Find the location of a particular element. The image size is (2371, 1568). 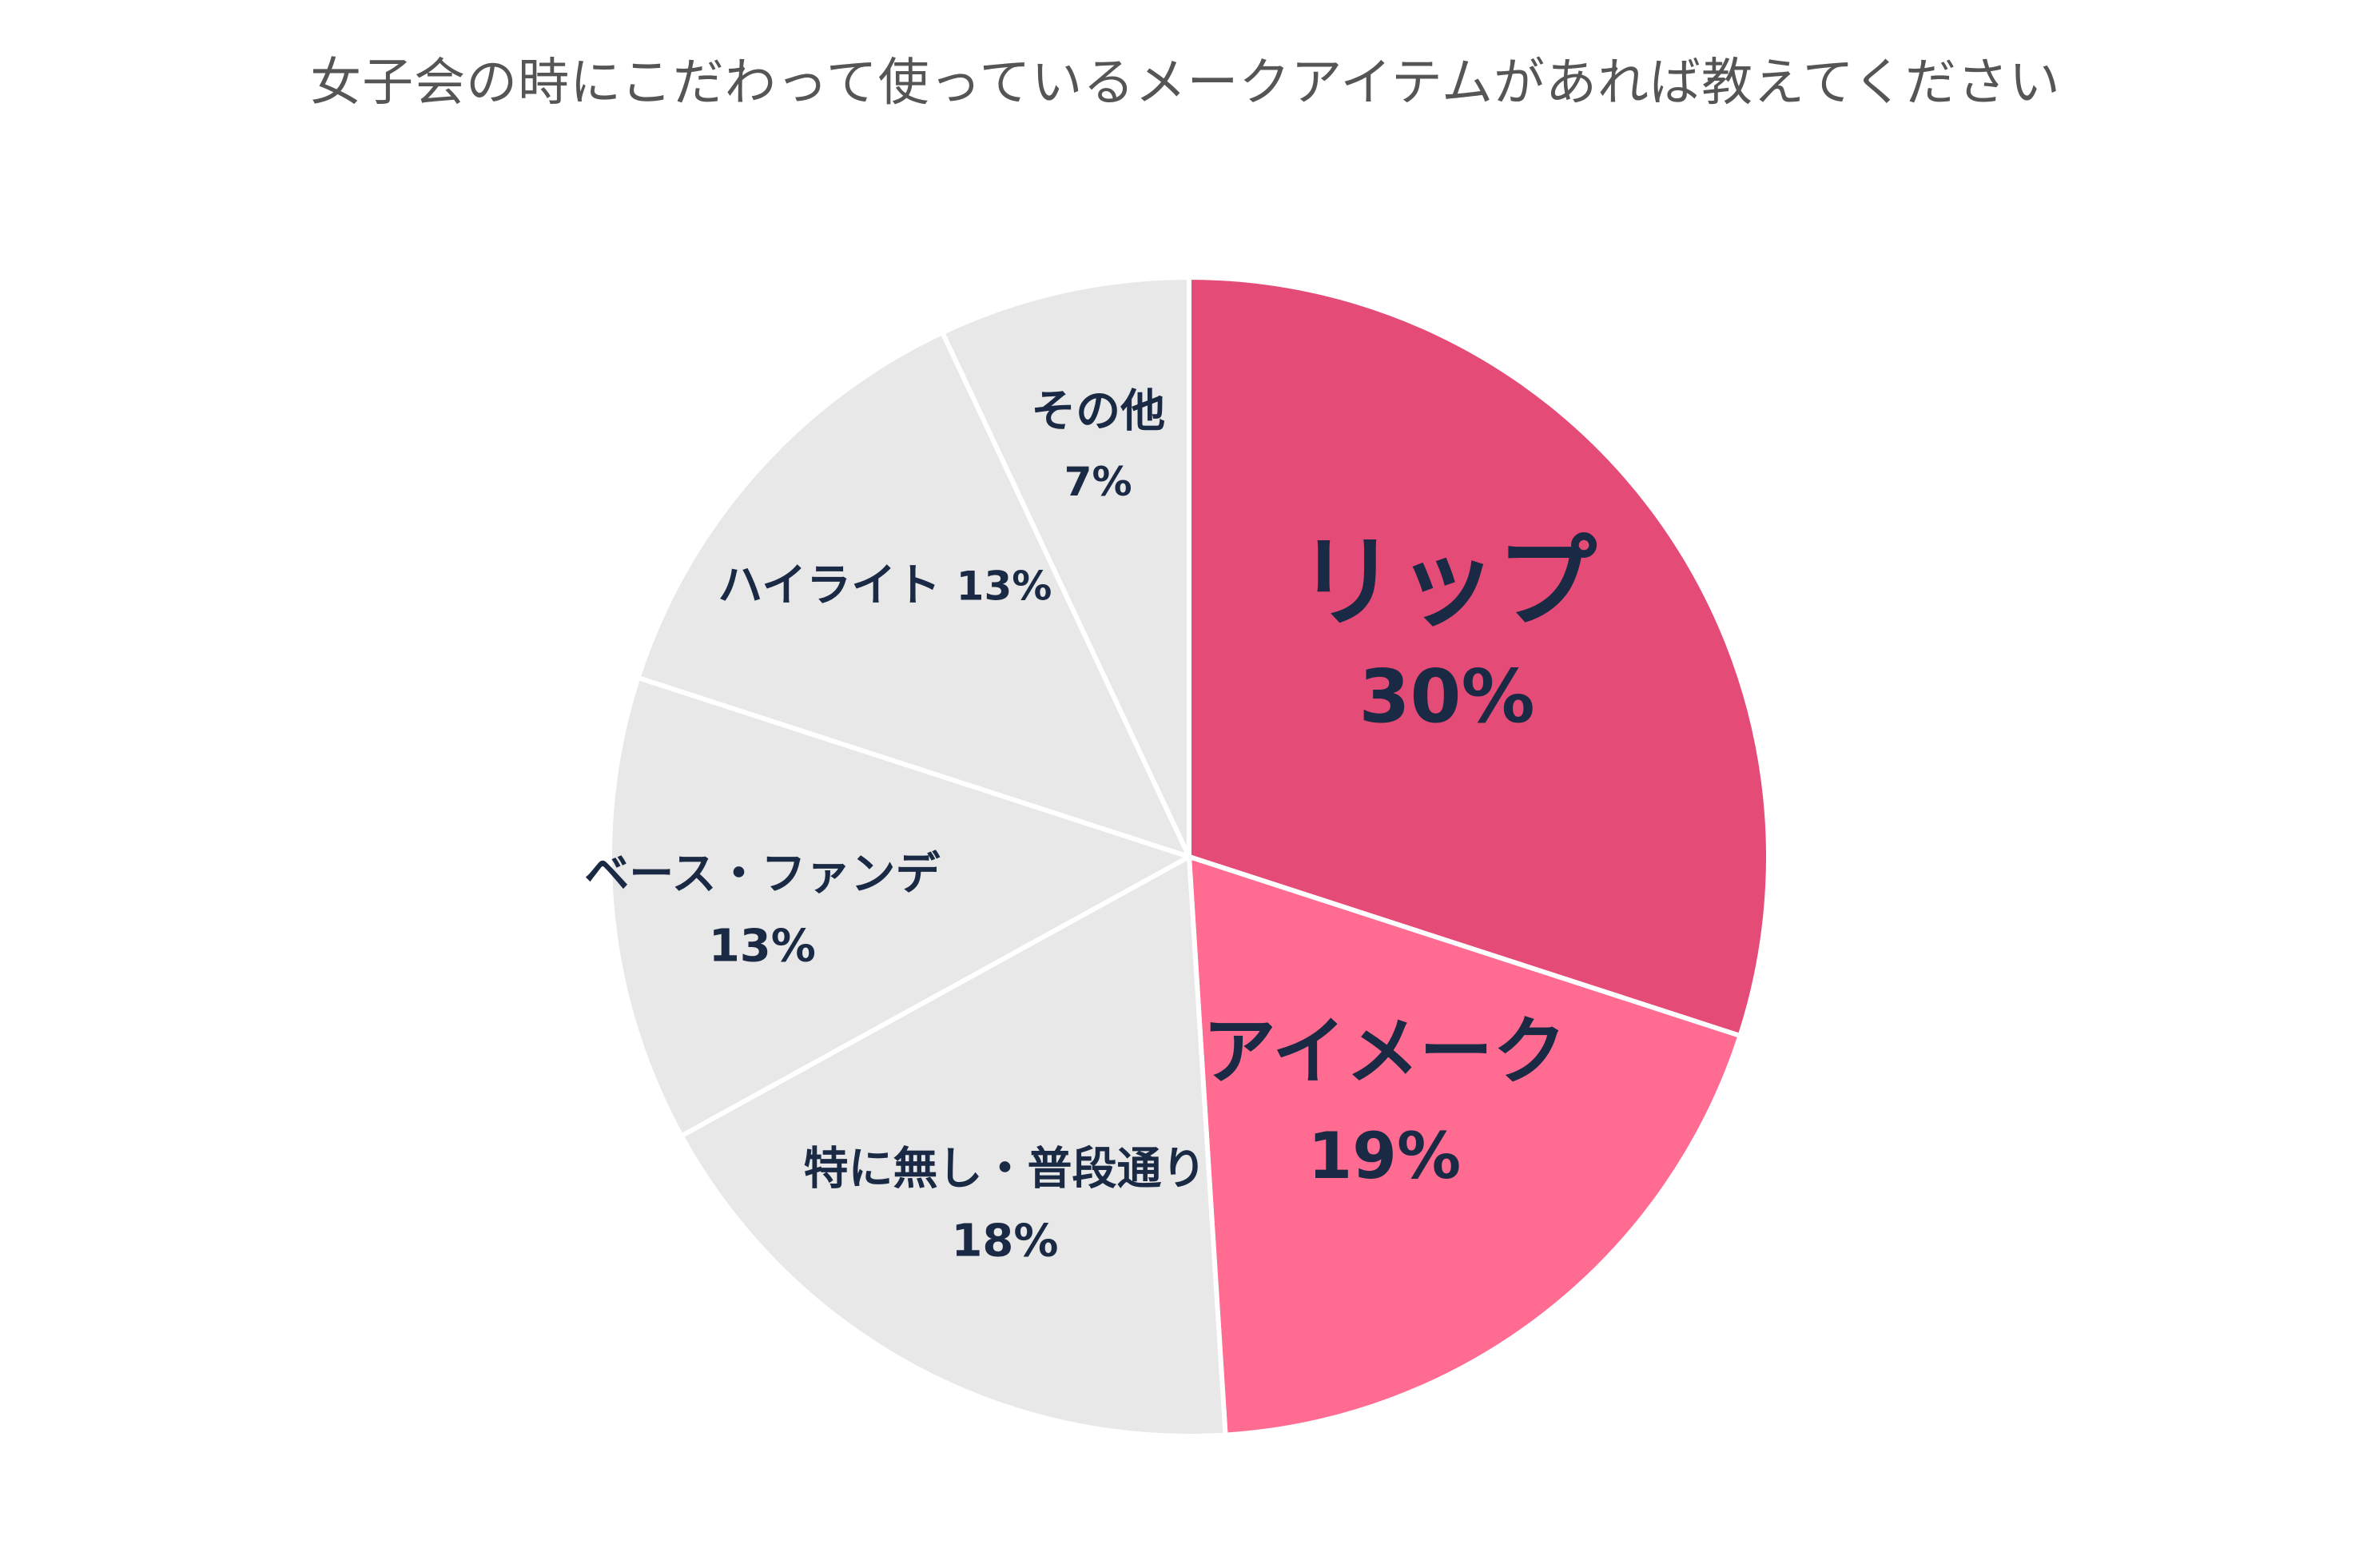

slice-name: ベース・ファンデ is located at coordinates (762, 875).